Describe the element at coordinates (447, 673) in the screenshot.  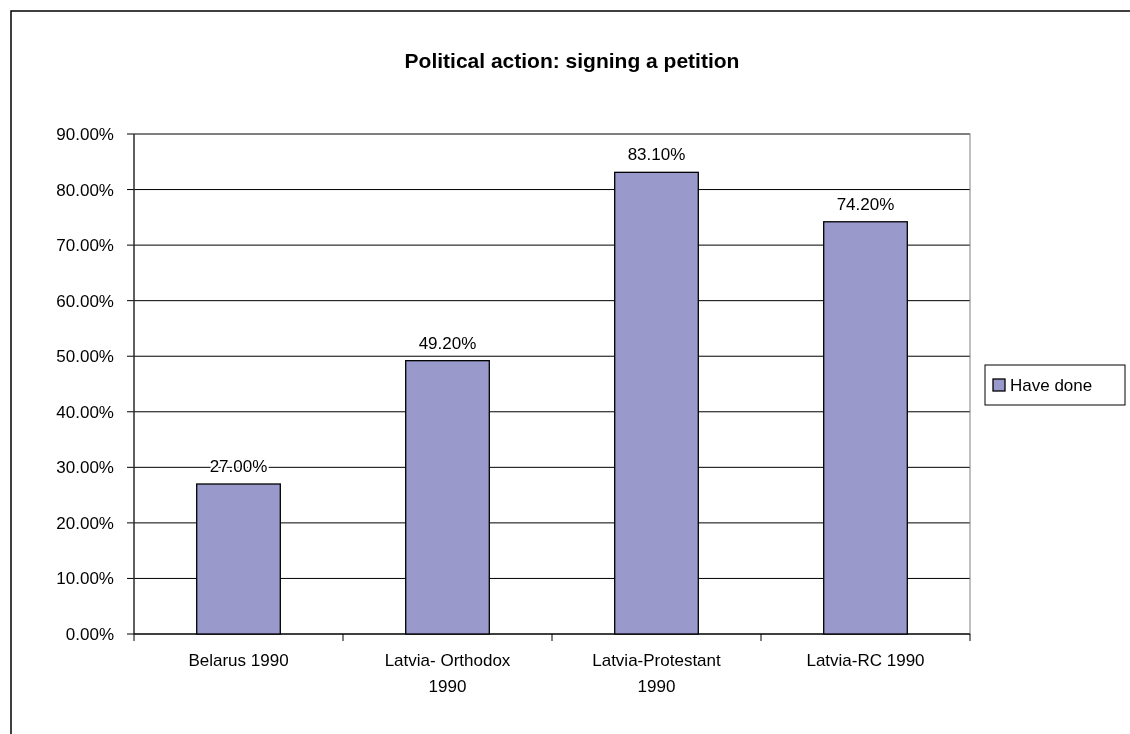
I see `x-tick-label: Latvia- Orthodox 1990` at that location.